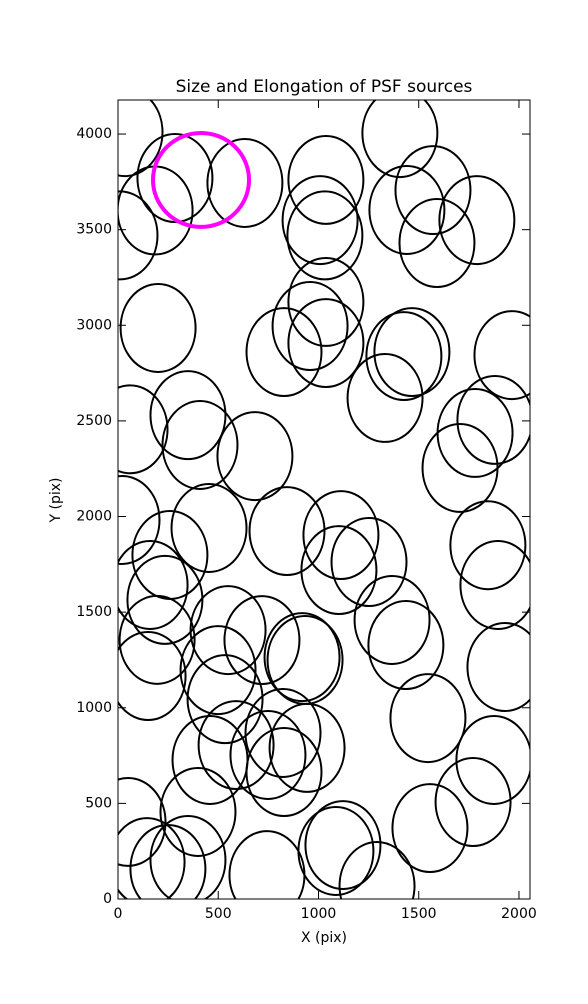 This screenshot has height=1004, width=588. Describe the element at coordinates (218, 914) in the screenshot. I see `x-tick-label: 500` at that location.